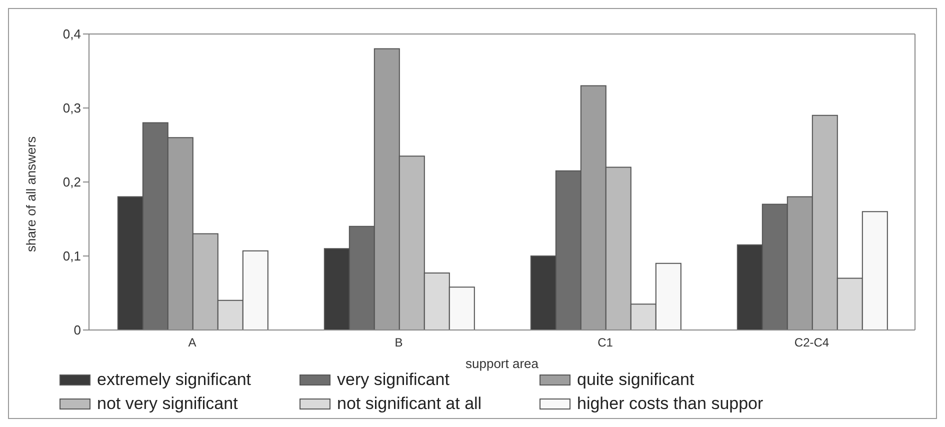 Image resolution: width=945 pixels, height=427 pixels. Describe the element at coordinates (812, 343) in the screenshot. I see `x-tick-label: C2-C4` at that location.